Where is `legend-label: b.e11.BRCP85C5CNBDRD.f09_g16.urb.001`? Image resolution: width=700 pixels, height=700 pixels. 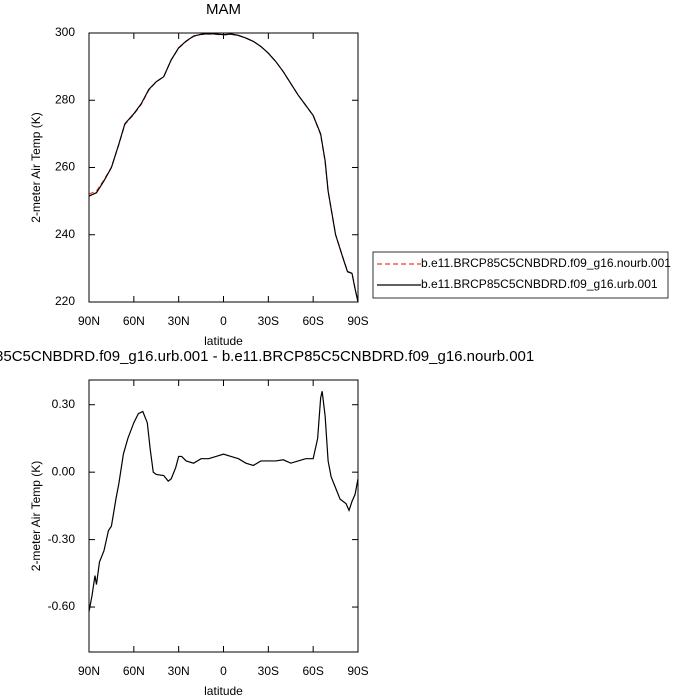
legend-label: b.e11.BRCP85C5CNBDRD.f09_g16.urb.001 is located at coordinates (539, 284).